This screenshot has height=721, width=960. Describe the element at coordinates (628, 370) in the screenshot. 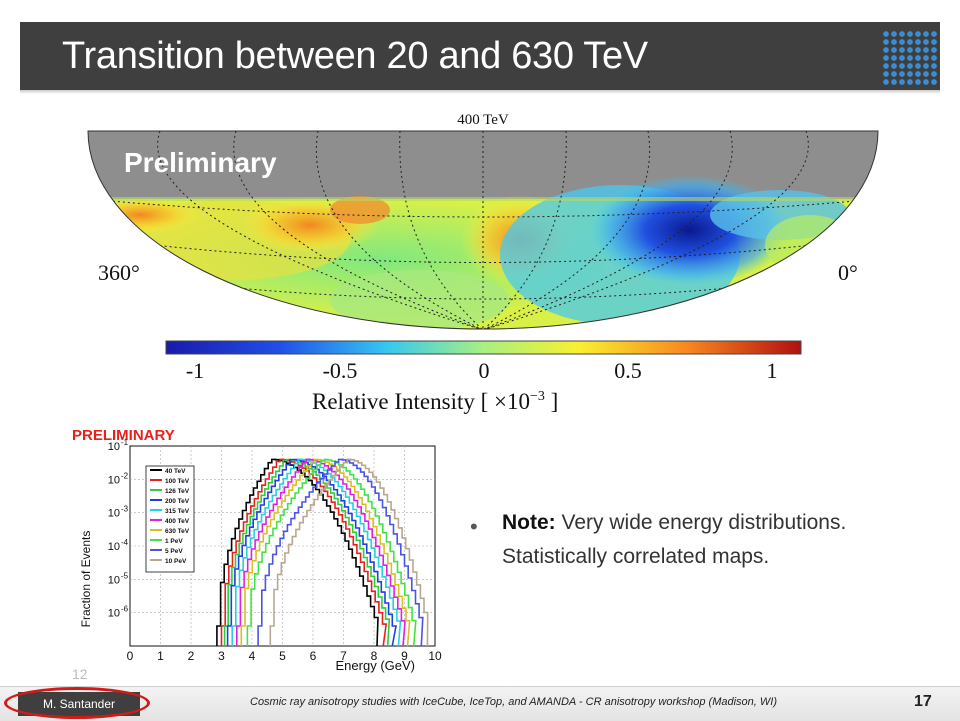

I see `colorbar-tick: 0.5` at that location.